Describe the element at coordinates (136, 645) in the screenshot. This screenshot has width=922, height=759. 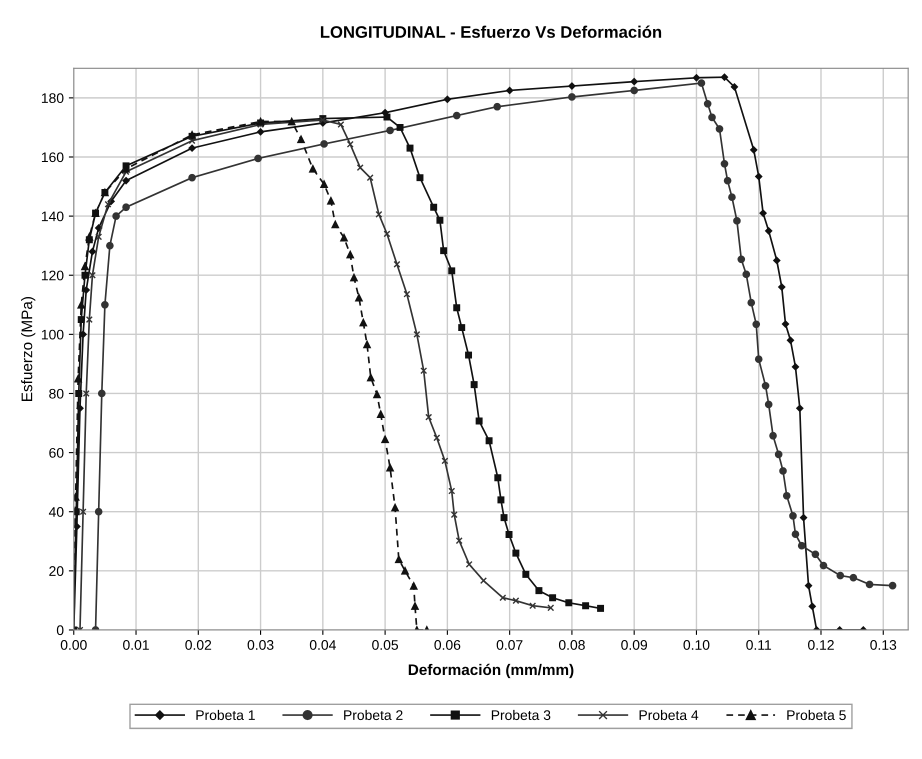
I see `x-tick-label: 0.01` at that location.